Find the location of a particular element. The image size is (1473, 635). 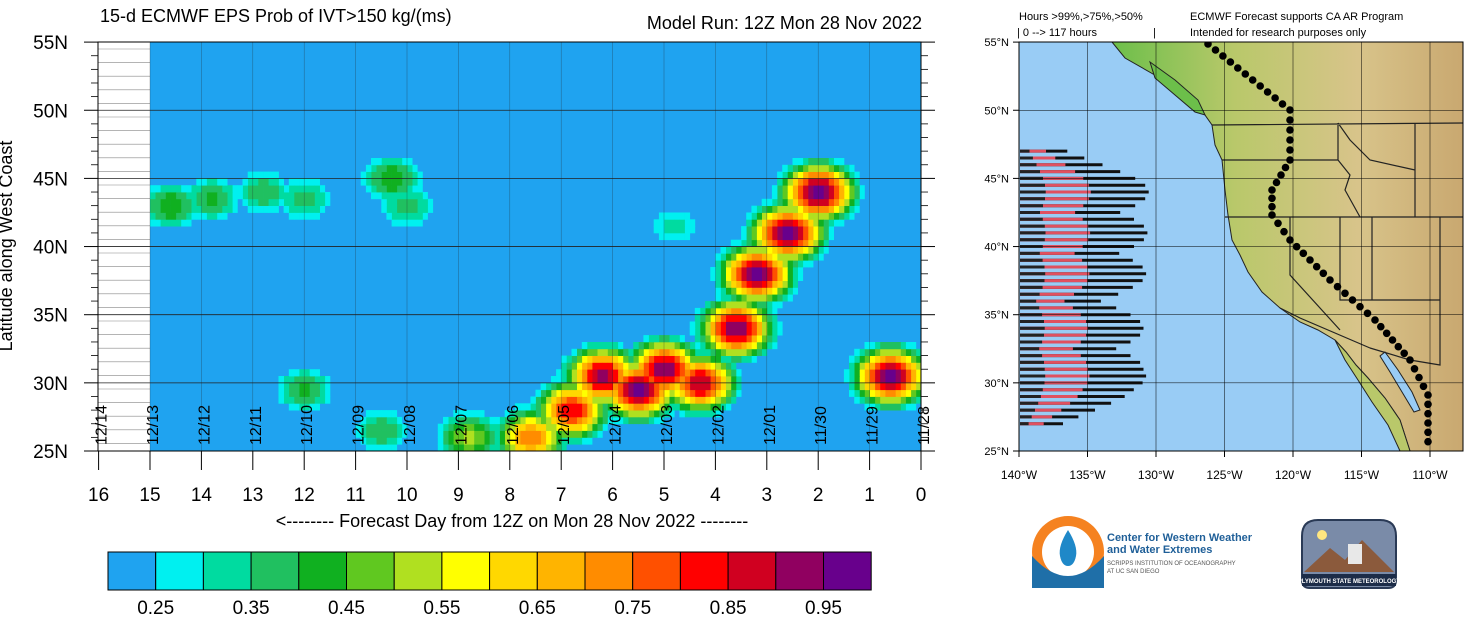

psu-name: PLYMOUTH STATE METEOROLOGY is located at coordinates (1349, 582).